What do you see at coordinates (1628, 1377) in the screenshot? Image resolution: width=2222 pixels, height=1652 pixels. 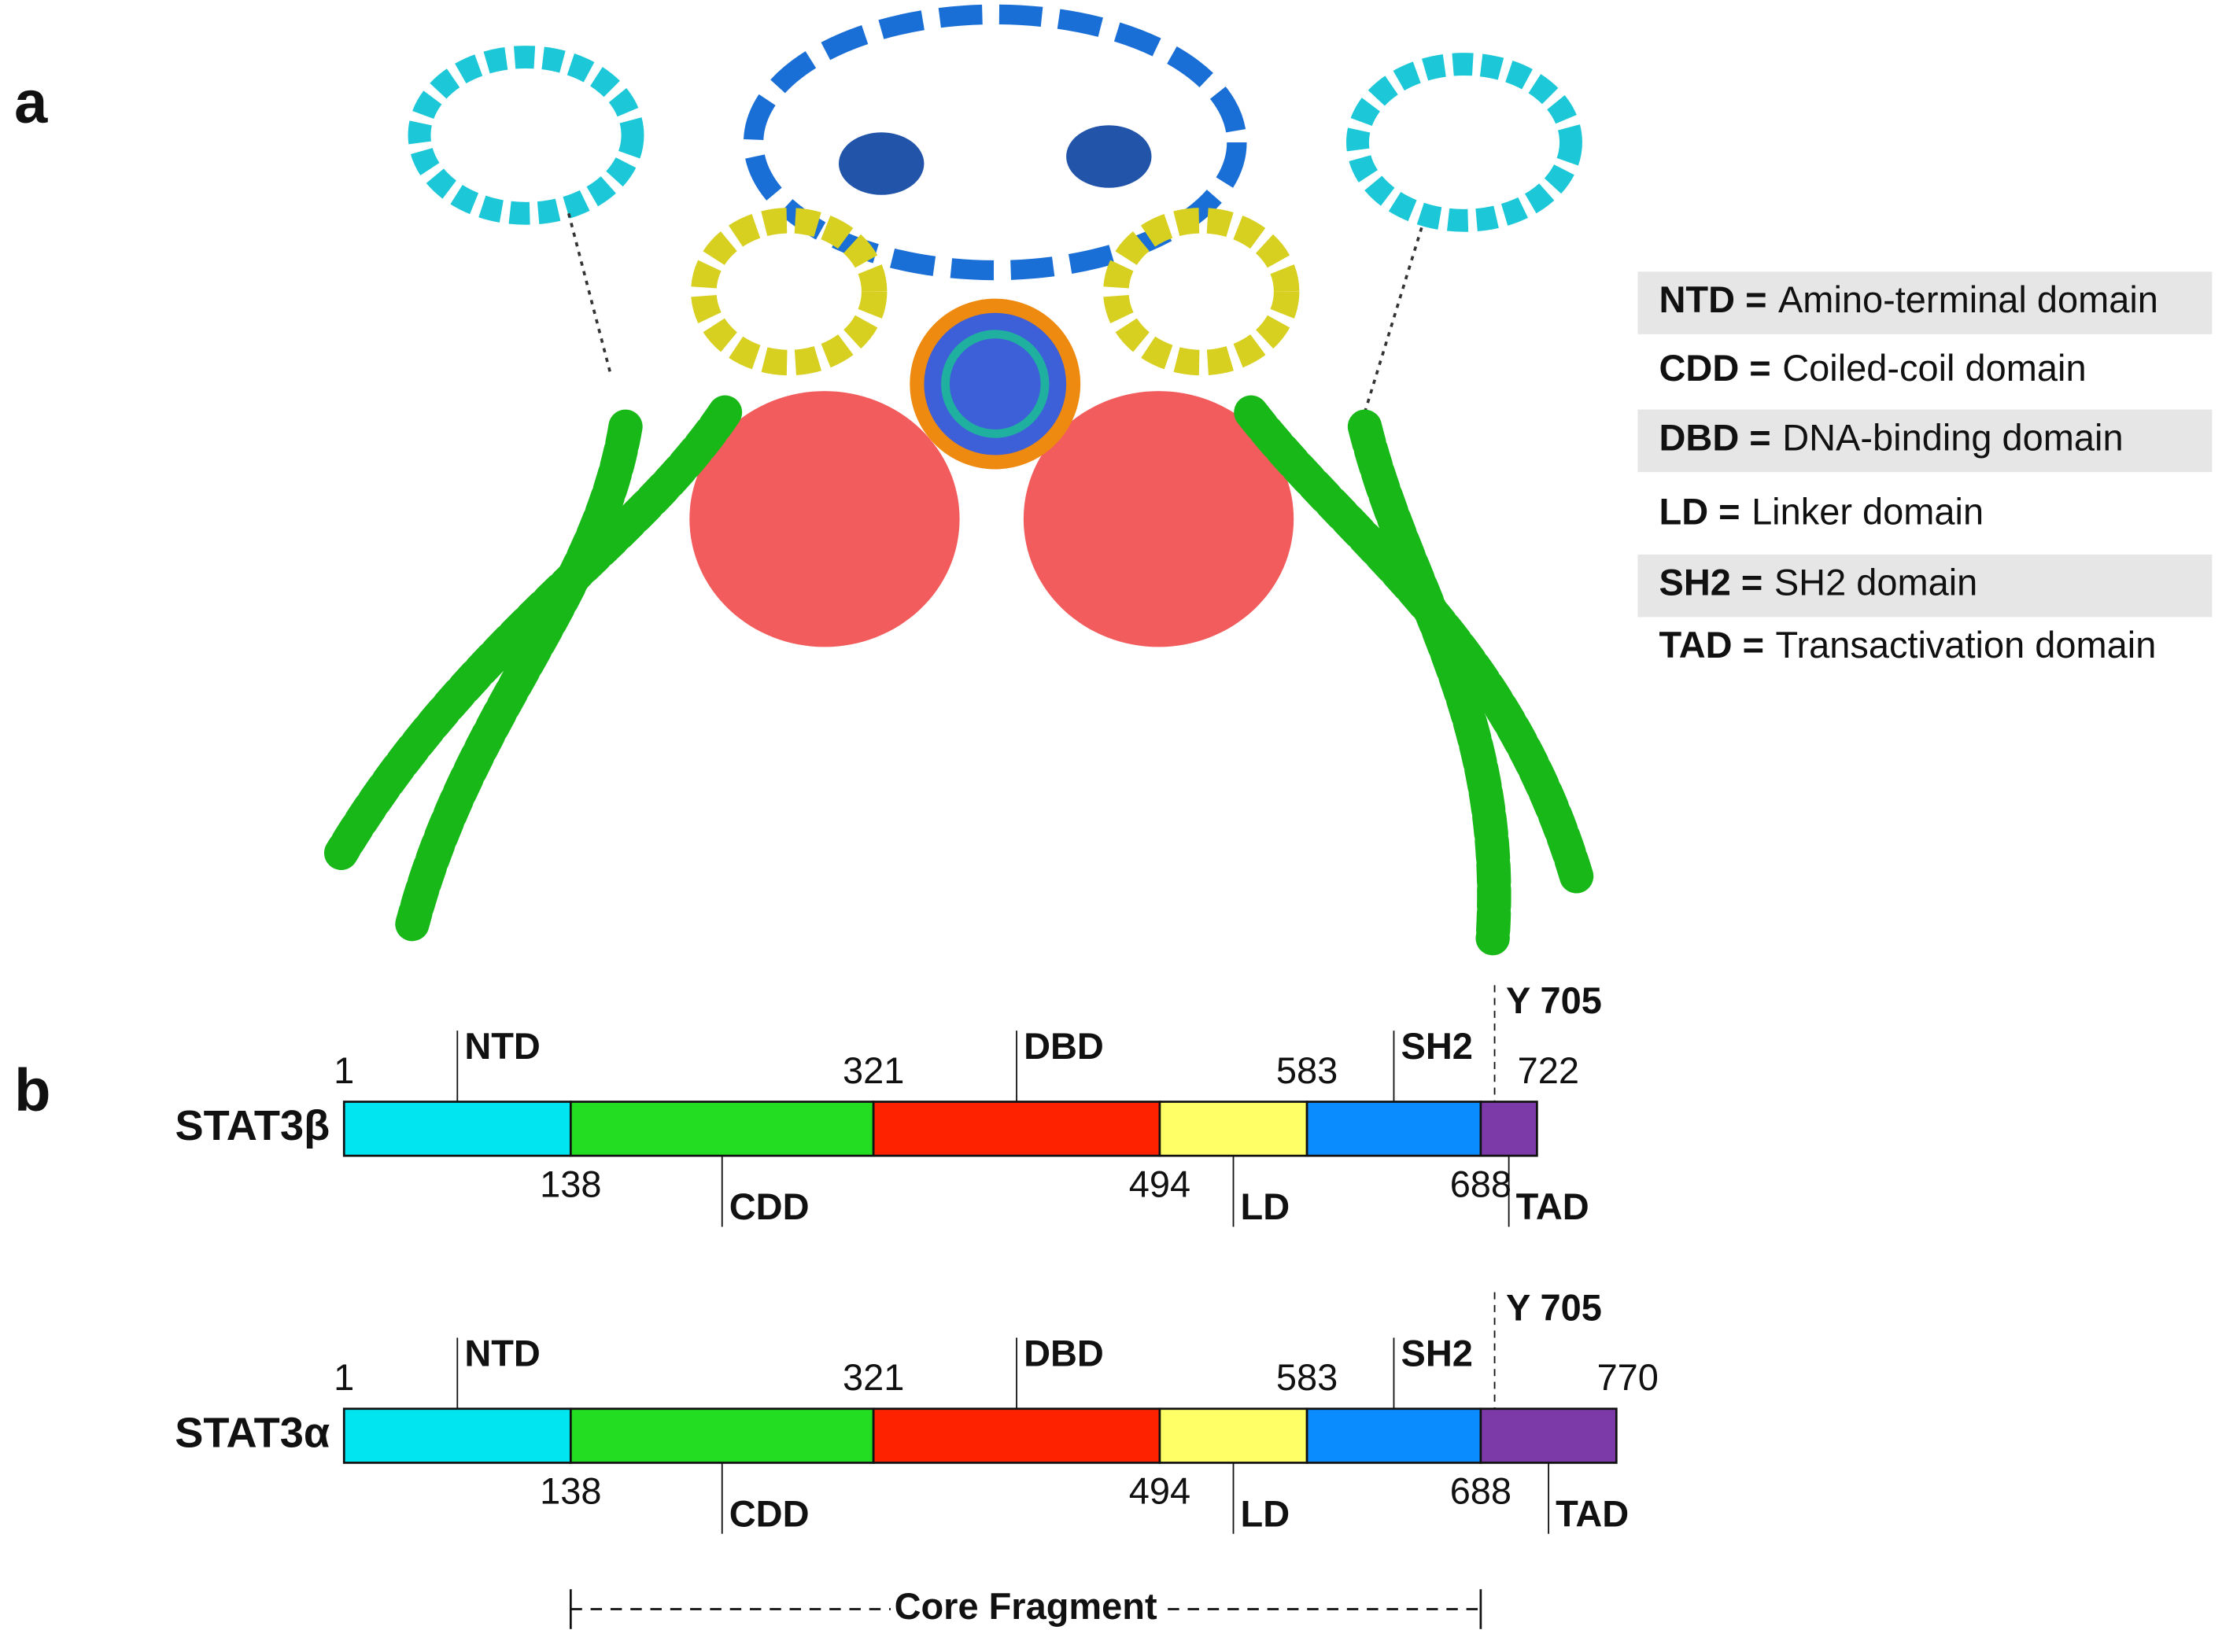 I see `residue-number: 770` at bounding box center [1628, 1377].